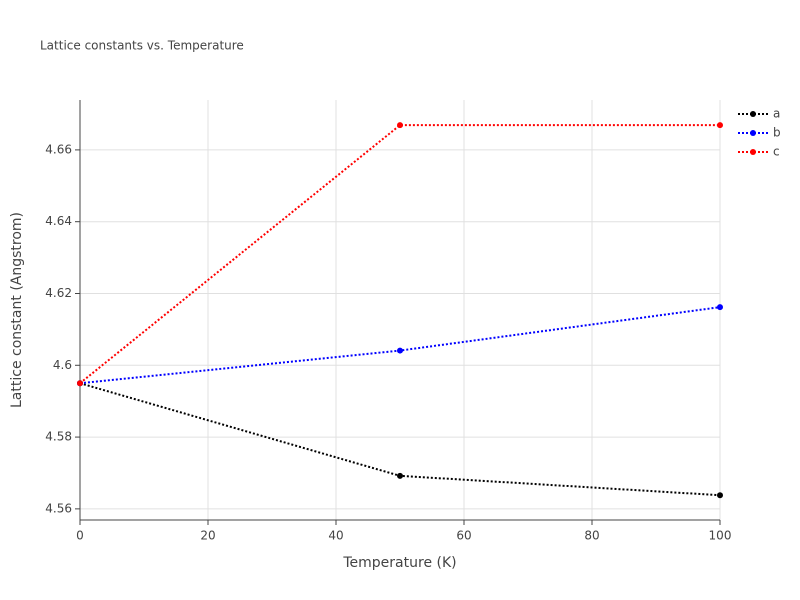 The height and width of the screenshot is (600, 800). What do you see at coordinates (591, 536) in the screenshot?
I see `x-tick-label: 80` at bounding box center [591, 536].